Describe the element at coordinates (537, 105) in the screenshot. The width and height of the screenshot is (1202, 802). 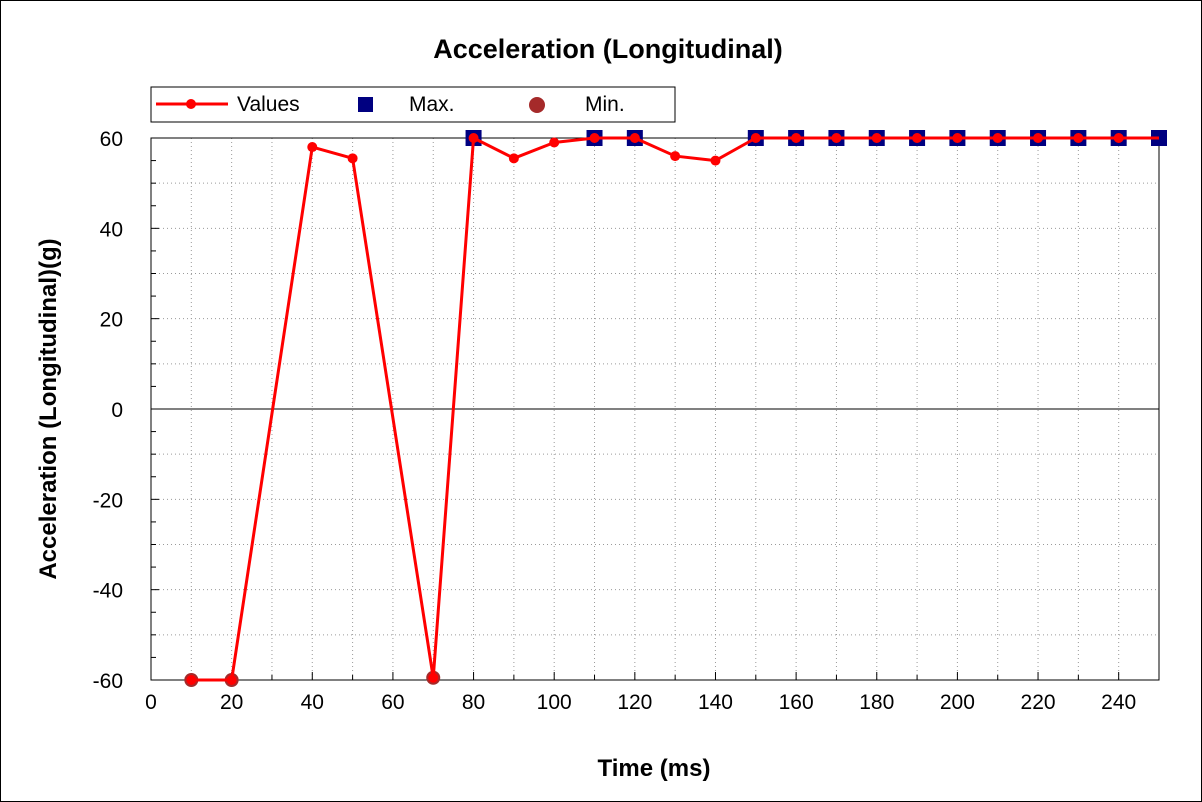
I see `legend-min-marker` at that location.